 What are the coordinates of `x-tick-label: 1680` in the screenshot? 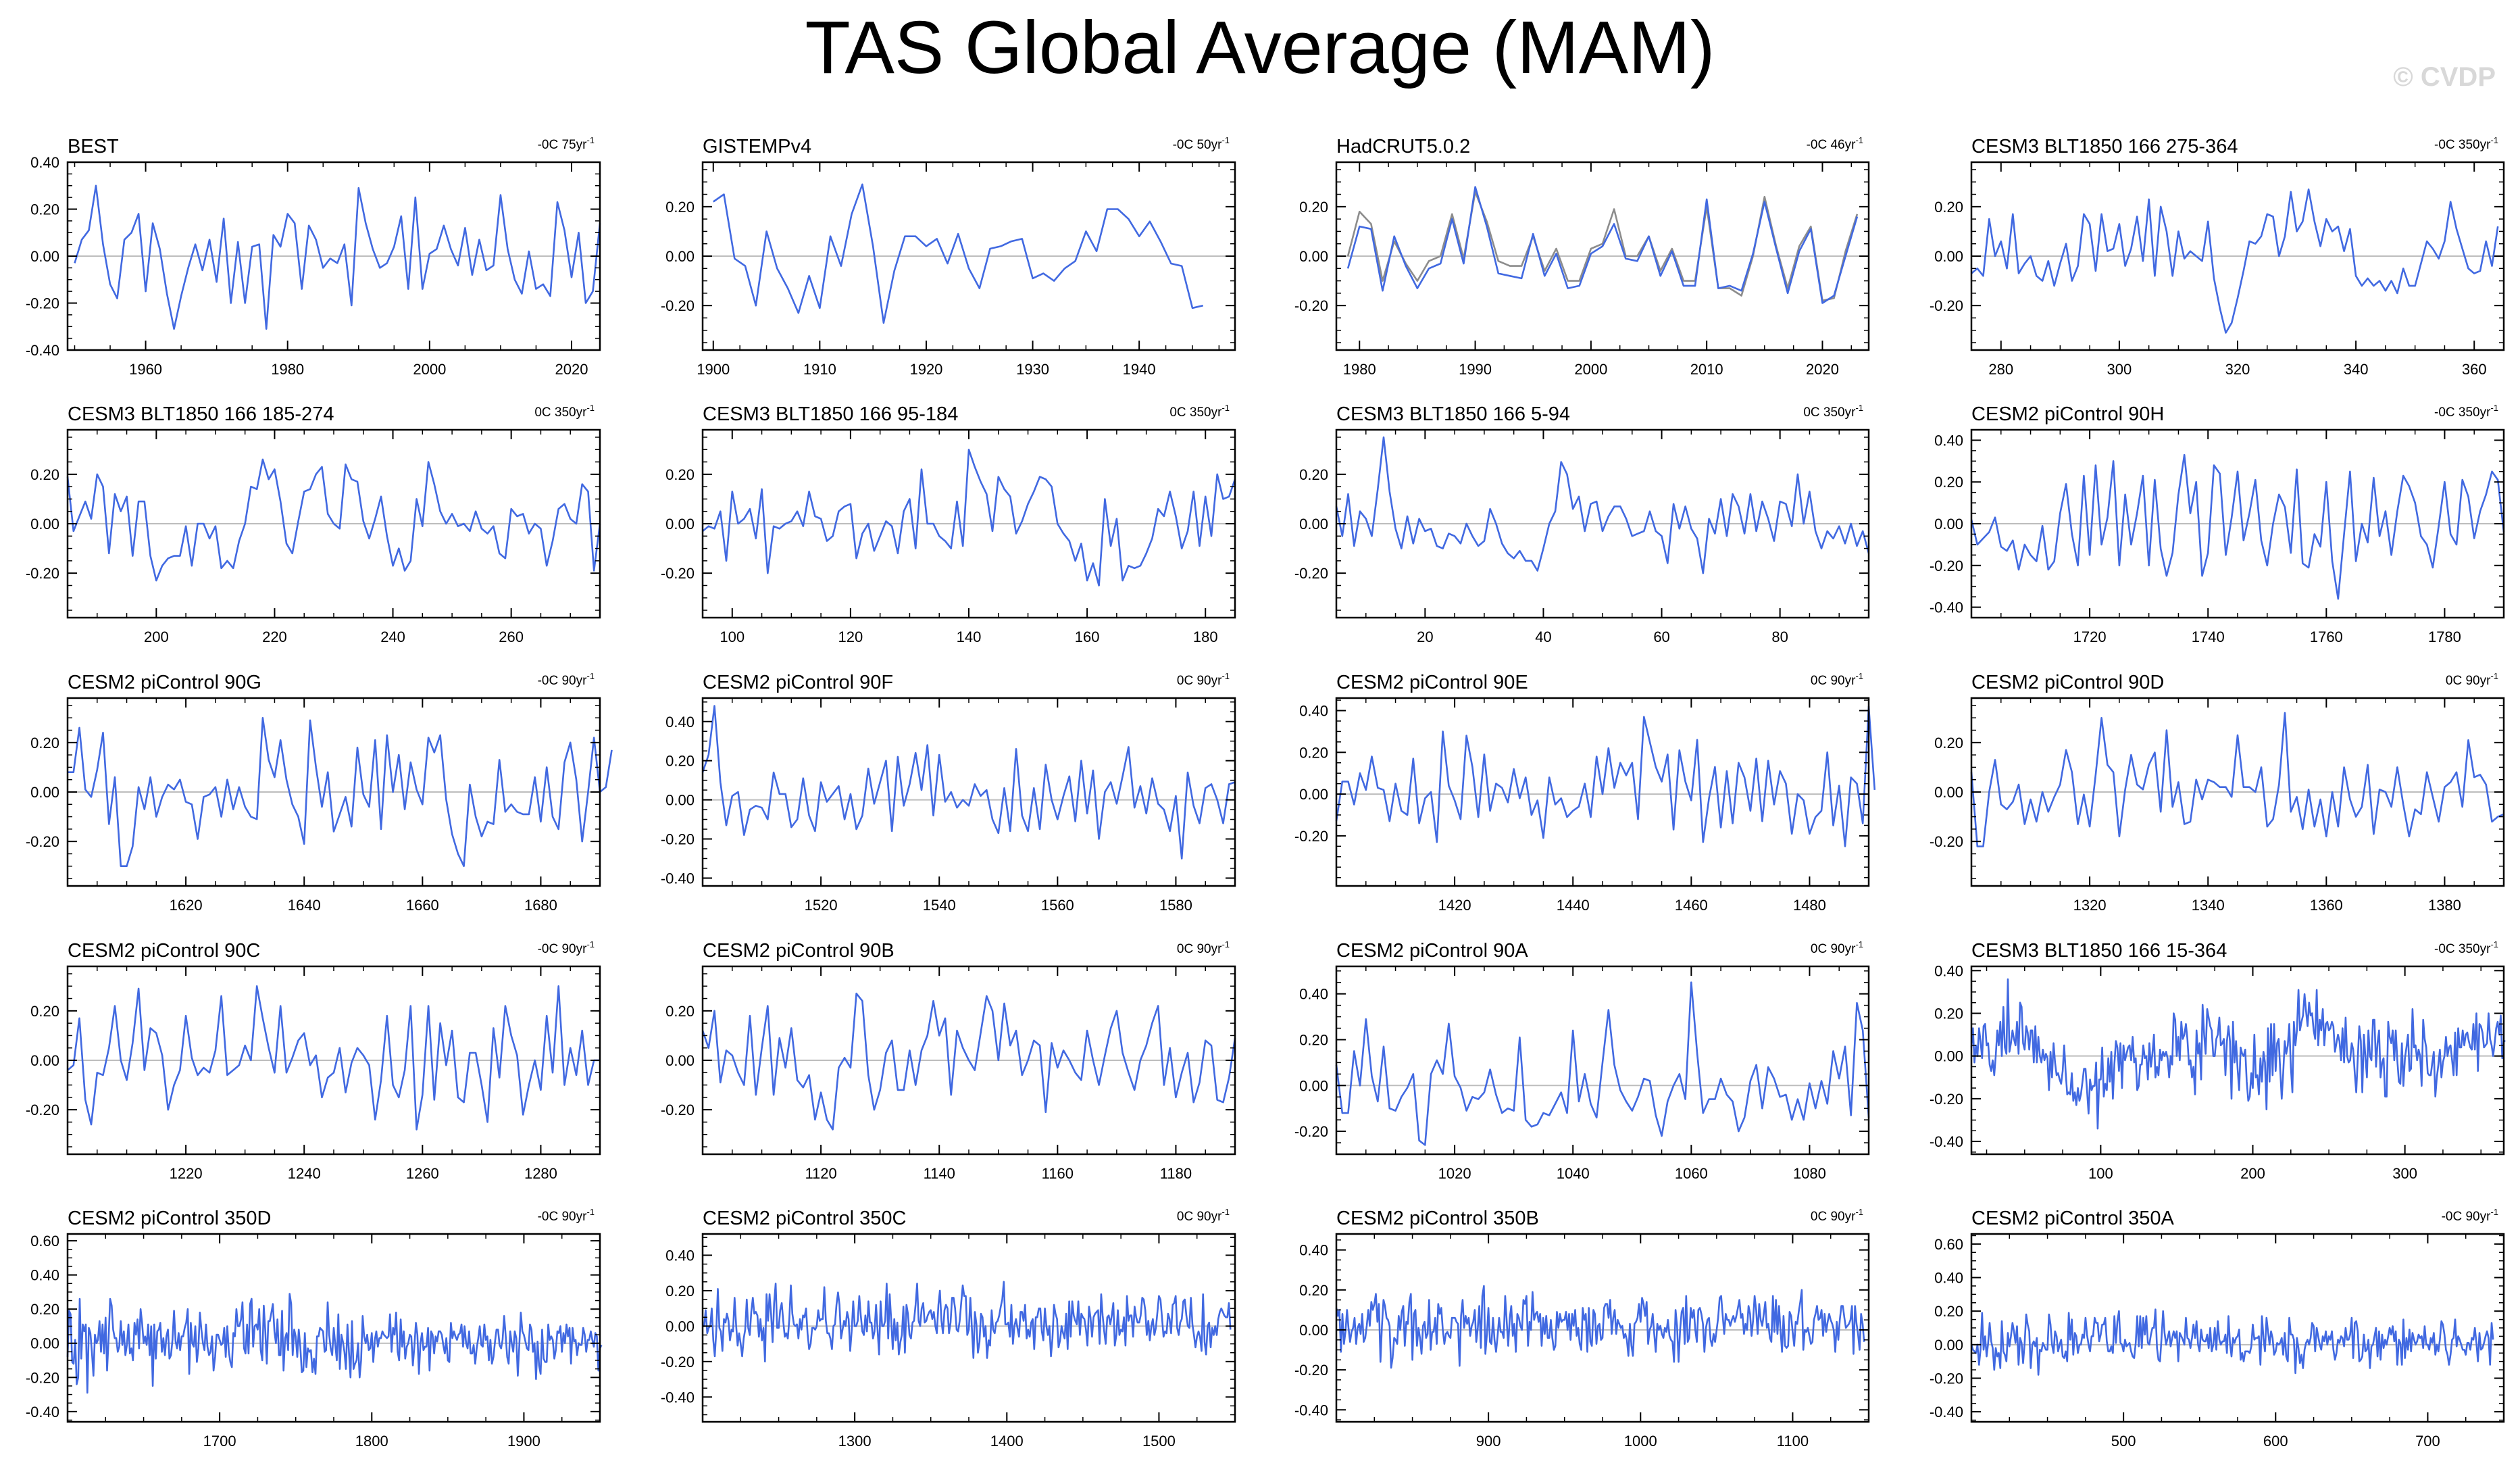 It's located at (541, 905).